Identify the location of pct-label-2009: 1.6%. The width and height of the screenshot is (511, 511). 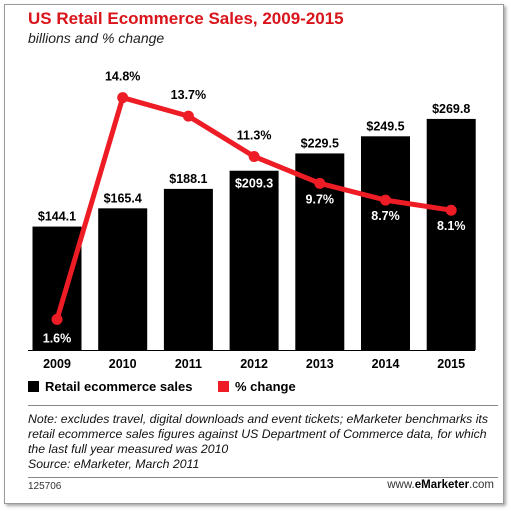
(57, 338).